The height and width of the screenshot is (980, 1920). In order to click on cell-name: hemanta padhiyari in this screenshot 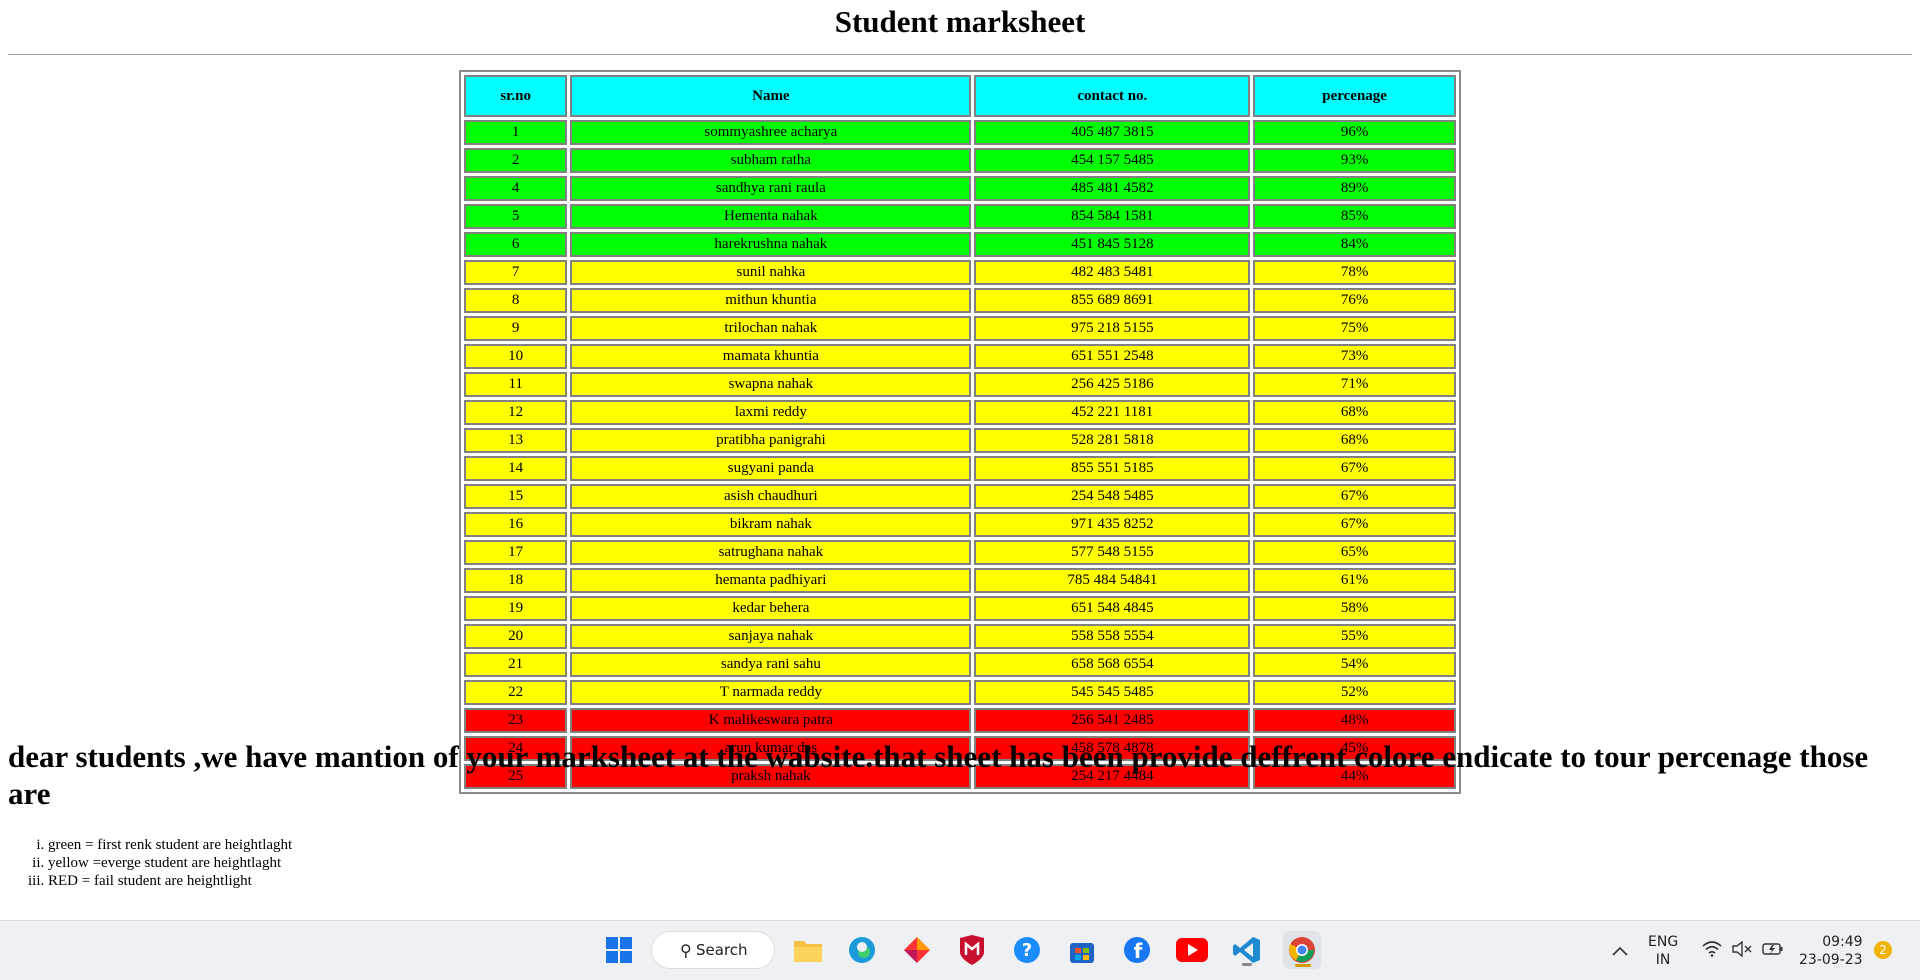, I will do `click(771, 580)`.